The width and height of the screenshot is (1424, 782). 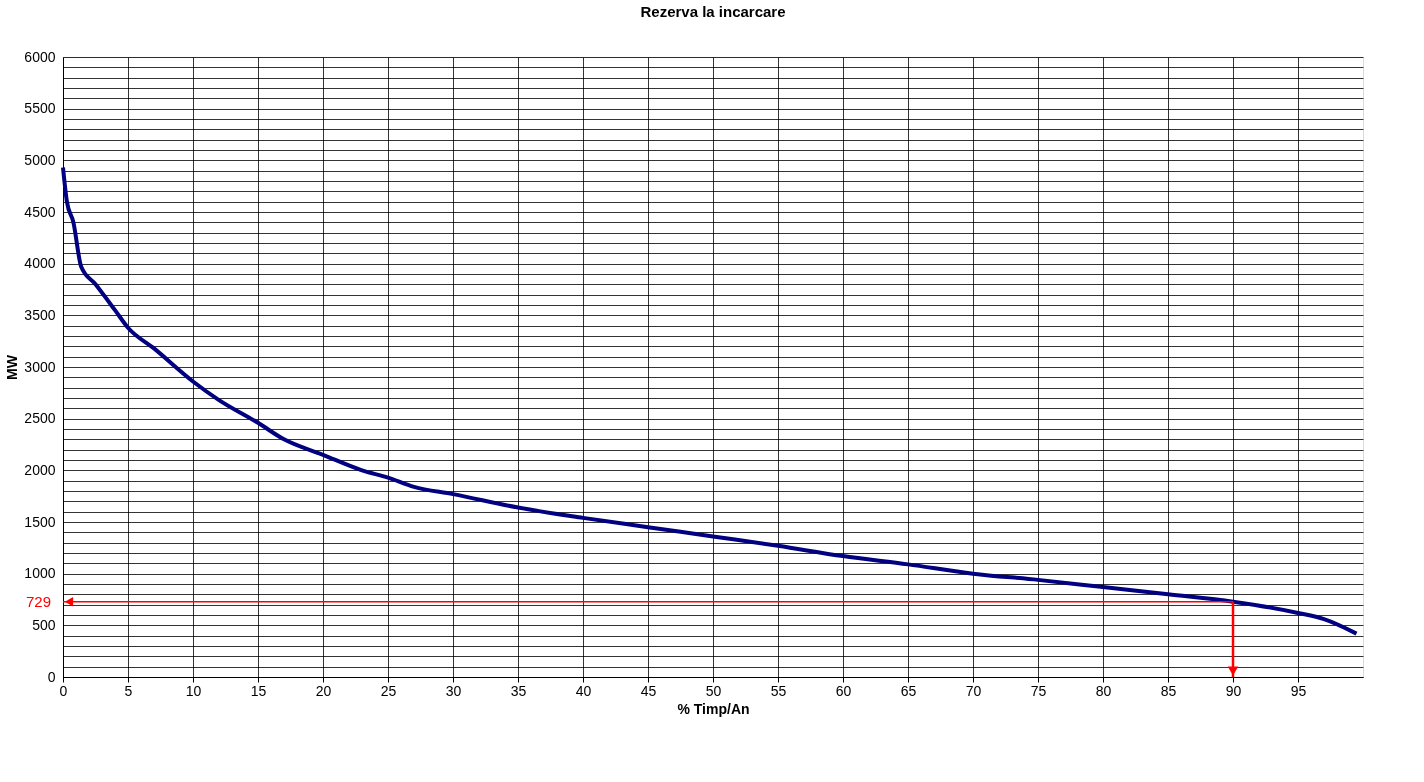 I want to click on y-tick-label: 6000, so click(x=40, y=56).